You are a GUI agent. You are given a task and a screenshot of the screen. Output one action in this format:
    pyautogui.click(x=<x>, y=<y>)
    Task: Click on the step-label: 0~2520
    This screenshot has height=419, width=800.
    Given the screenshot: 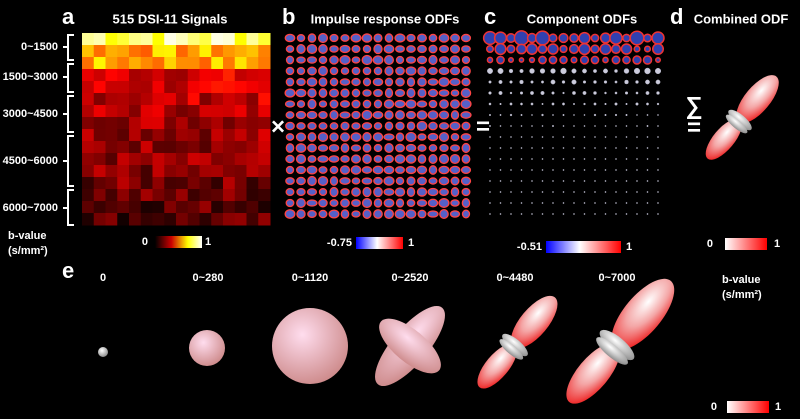 What is the action you would take?
    pyautogui.click(x=409, y=278)
    